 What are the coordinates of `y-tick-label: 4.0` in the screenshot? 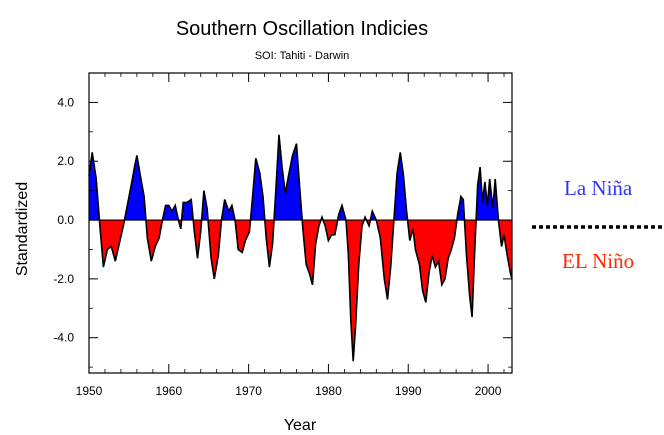 It's located at (65, 102).